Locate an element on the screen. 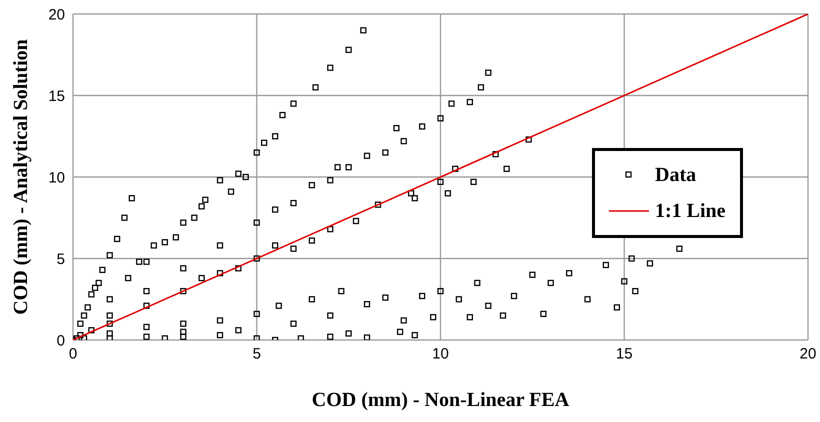  legend-label: Data is located at coordinates (675, 175).